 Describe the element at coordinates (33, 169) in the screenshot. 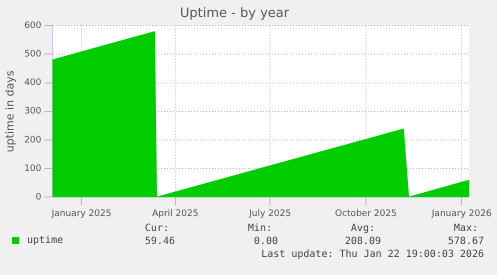

I see `y-tick-label: 100` at that location.